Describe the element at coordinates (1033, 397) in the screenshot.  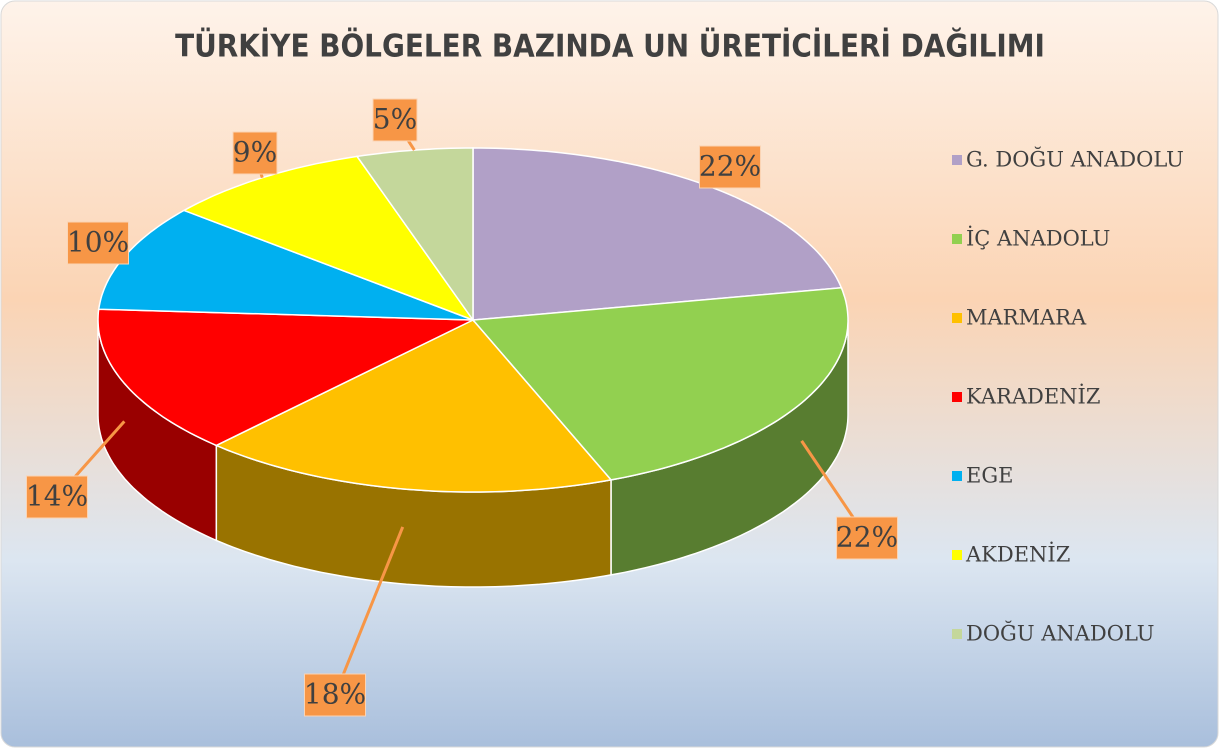
I see `legend-label: KARADENİZ` at that location.